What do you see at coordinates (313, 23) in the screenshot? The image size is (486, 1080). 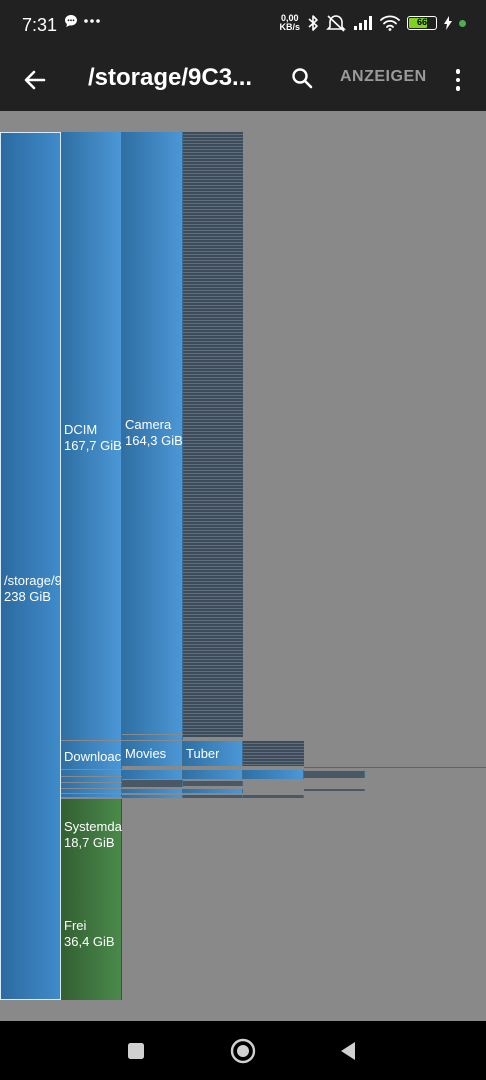 I see `bluetooth-icon` at bounding box center [313, 23].